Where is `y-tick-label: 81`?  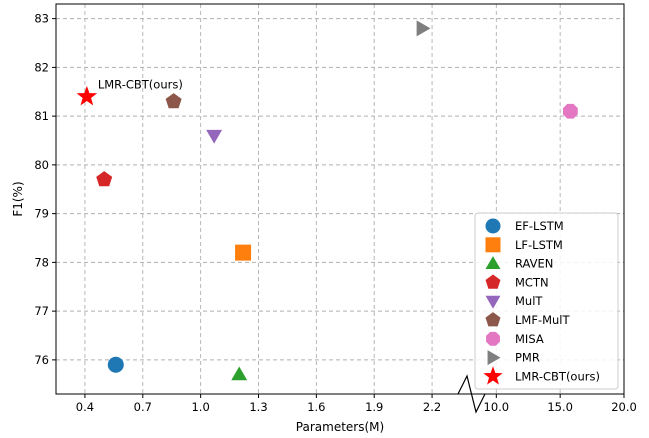 y-tick-label: 81 is located at coordinates (41, 116).